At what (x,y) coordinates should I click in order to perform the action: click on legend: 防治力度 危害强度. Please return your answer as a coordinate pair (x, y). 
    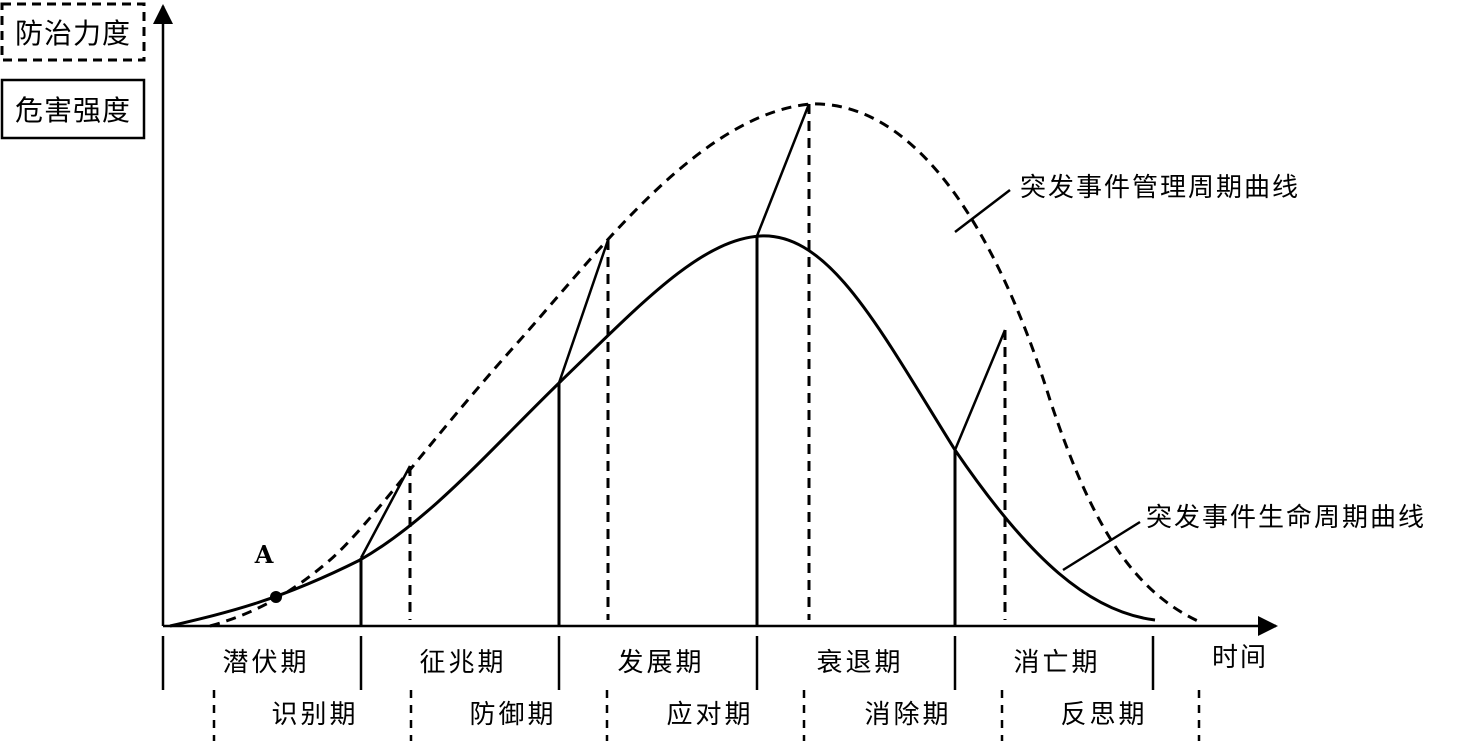
    Looking at the image, I should click on (73, 71).